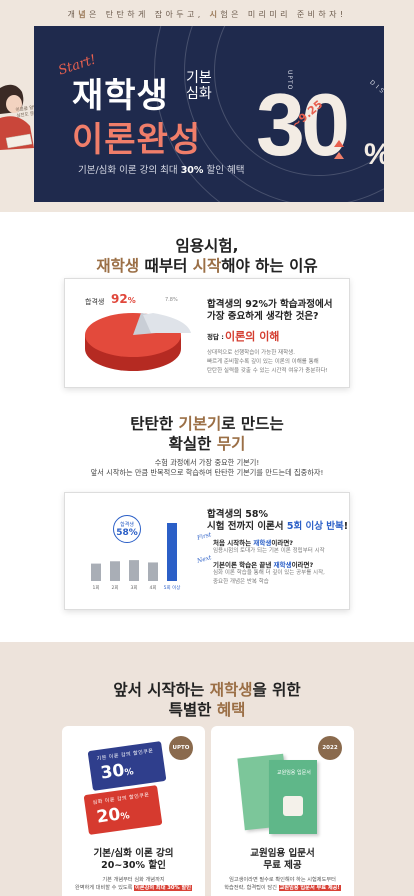 The height and width of the screenshot is (896, 414). What do you see at coordinates (120, 96) in the screenshot?
I see `hero-title-line1: 재학생` at bounding box center [120, 96].